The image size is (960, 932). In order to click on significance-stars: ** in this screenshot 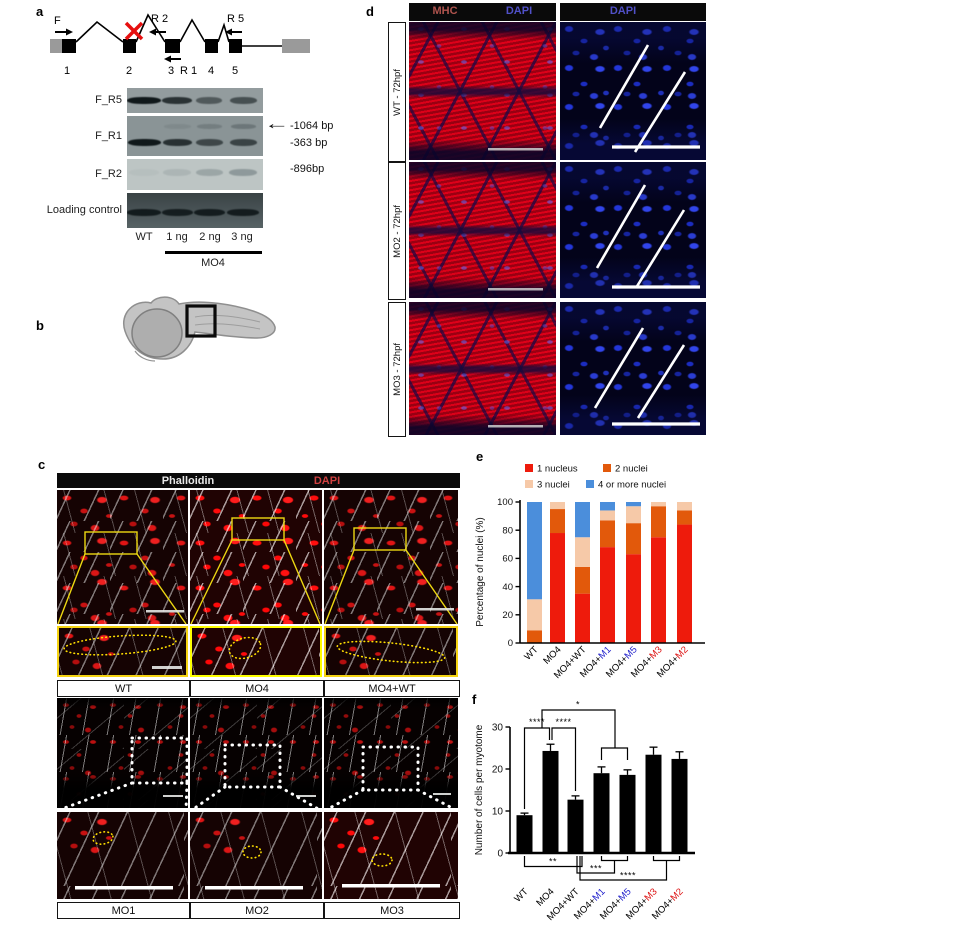, I will do `click(553, 862)`.